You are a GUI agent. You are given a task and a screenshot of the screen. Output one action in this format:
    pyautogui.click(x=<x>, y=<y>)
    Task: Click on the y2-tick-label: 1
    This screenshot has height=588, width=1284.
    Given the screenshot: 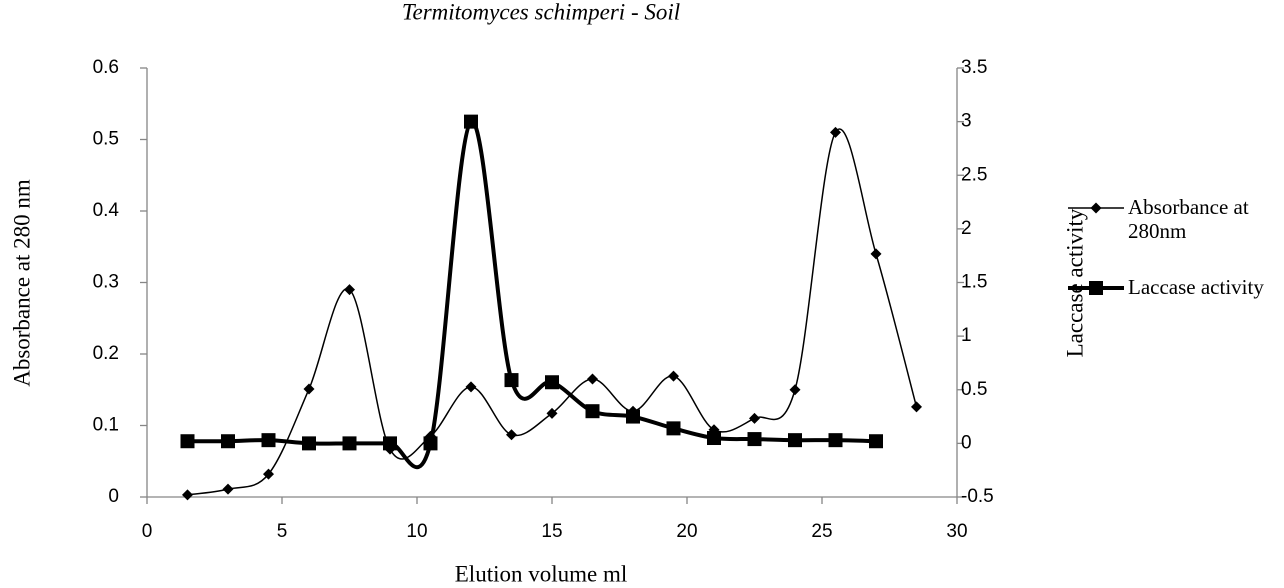 What is the action you would take?
    pyautogui.click(x=966, y=335)
    